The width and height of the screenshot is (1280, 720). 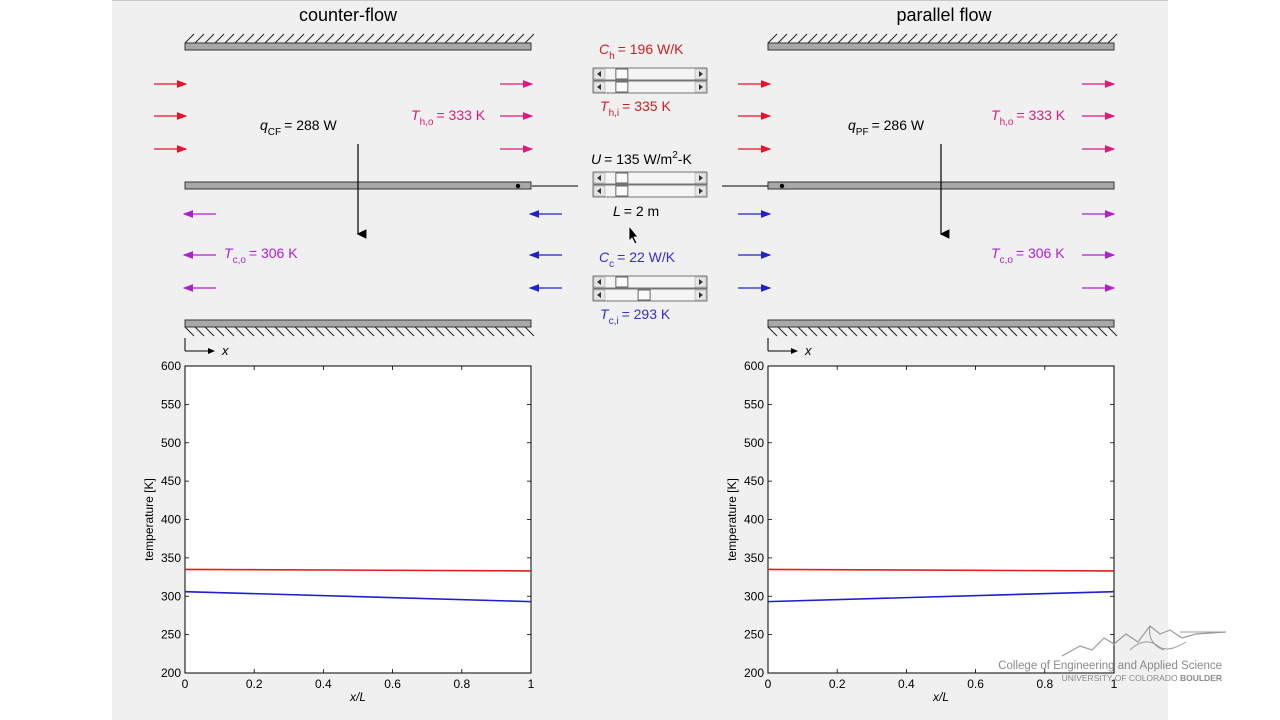 What do you see at coordinates (641, 51) in the screenshot?
I see `hot-capacity-label: Ch = 196 W/K` at bounding box center [641, 51].